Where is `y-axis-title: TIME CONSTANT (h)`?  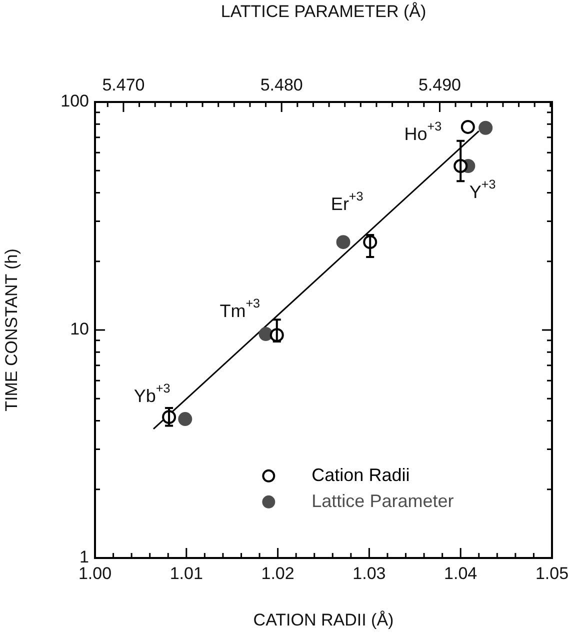
y-axis-title: TIME CONSTANT (h) is located at coordinates (11, 330).